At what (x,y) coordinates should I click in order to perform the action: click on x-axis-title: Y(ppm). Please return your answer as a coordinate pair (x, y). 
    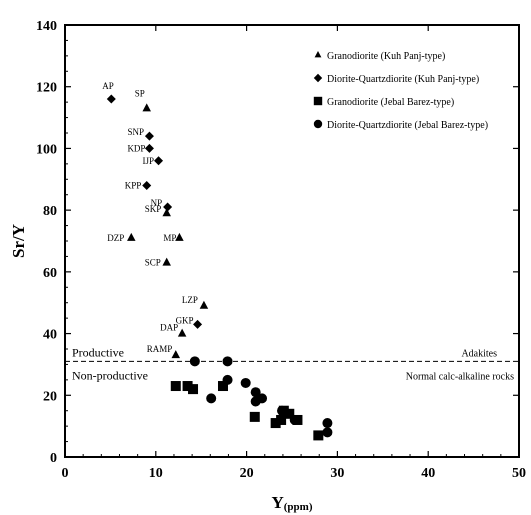
    Looking at the image, I should click on (291, 503).